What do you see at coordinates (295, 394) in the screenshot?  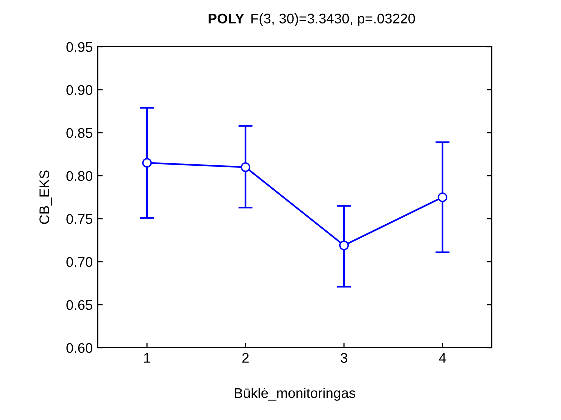 I see `x-axis-title: Būklė_monitoringas` at bounding box center [295, 394].